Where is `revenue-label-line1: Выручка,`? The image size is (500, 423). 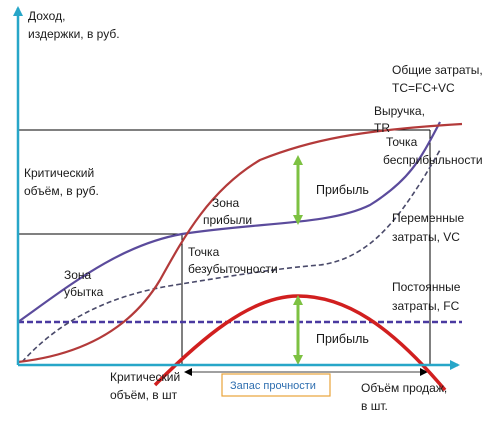
revenue-label-line1: Выручка, is located at coordinates (399, 111).